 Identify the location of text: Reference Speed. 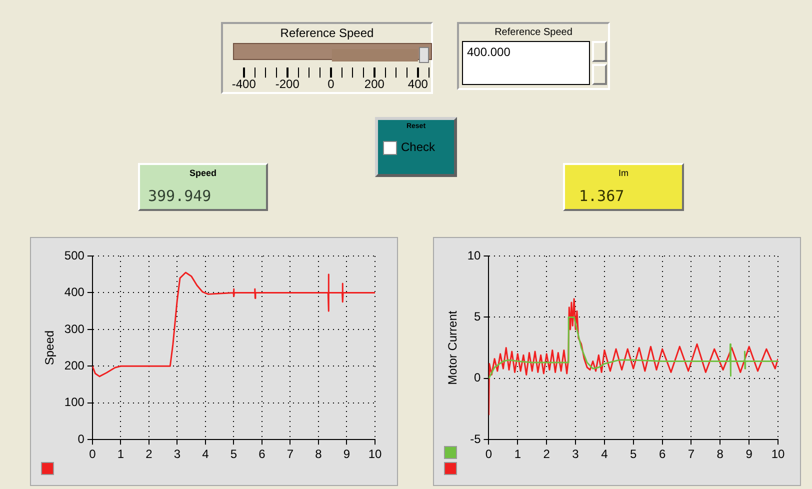
(534, 32).